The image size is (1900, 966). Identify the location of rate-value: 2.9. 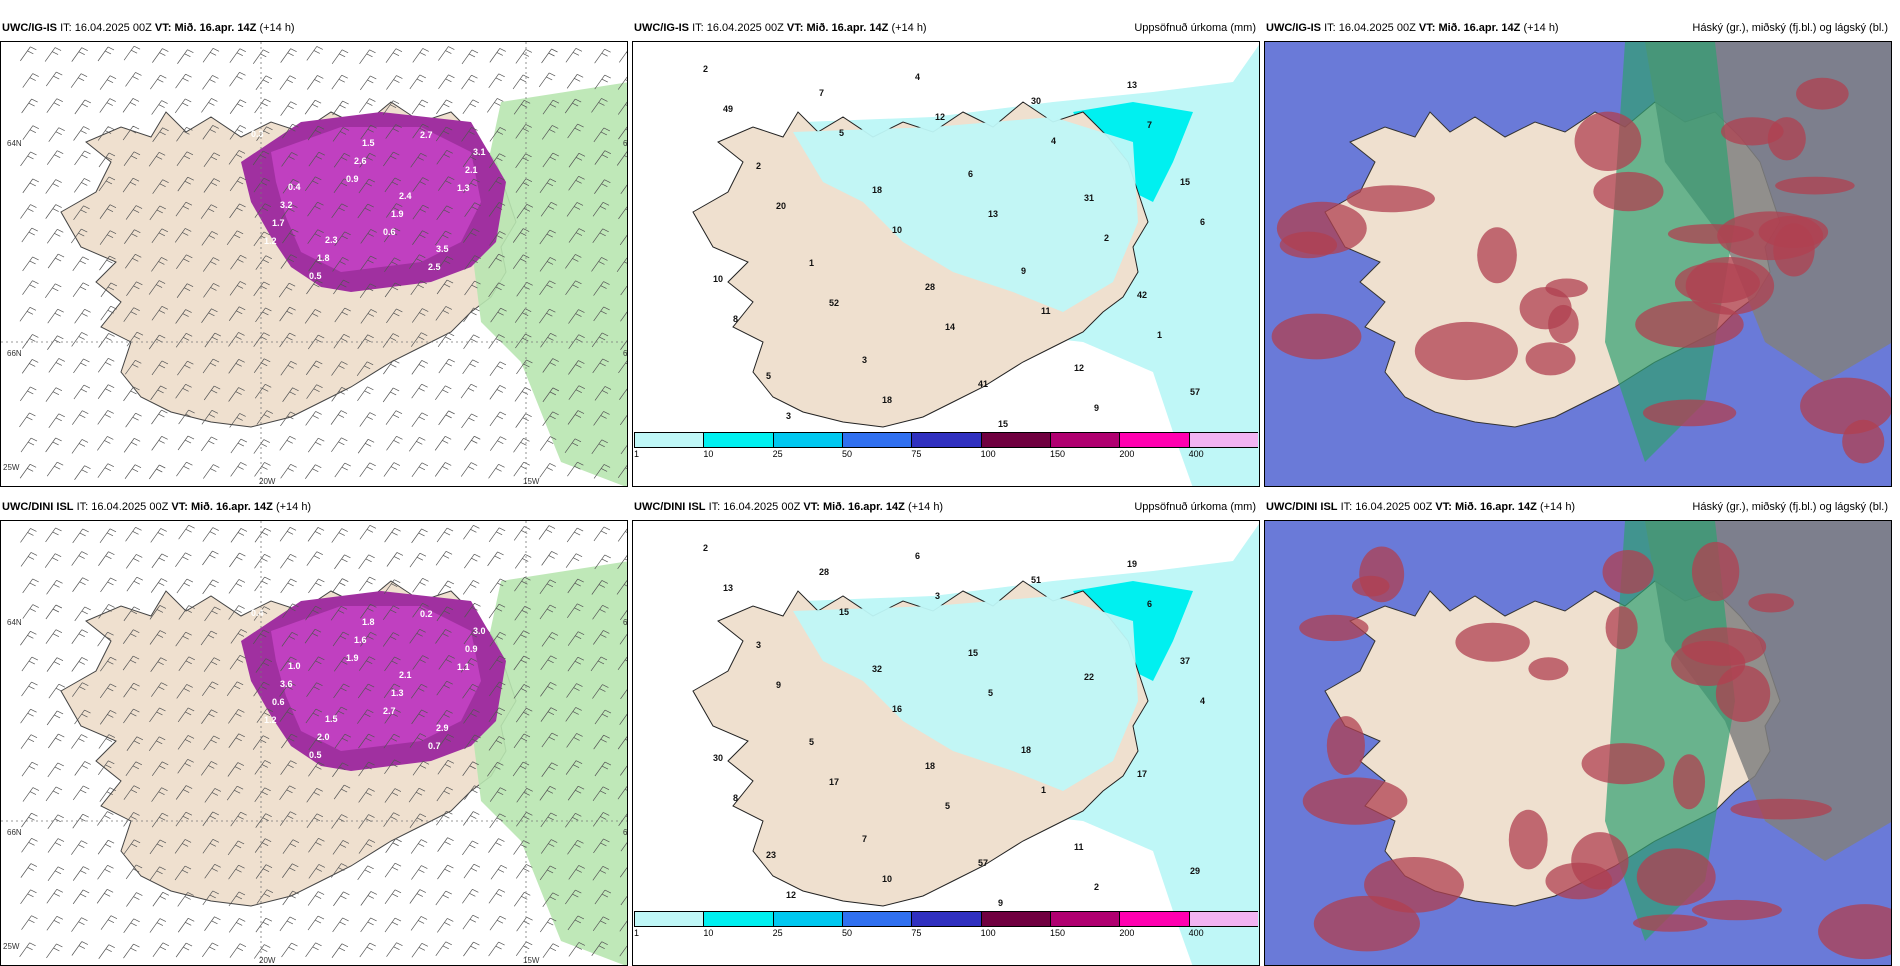
(442, 728).